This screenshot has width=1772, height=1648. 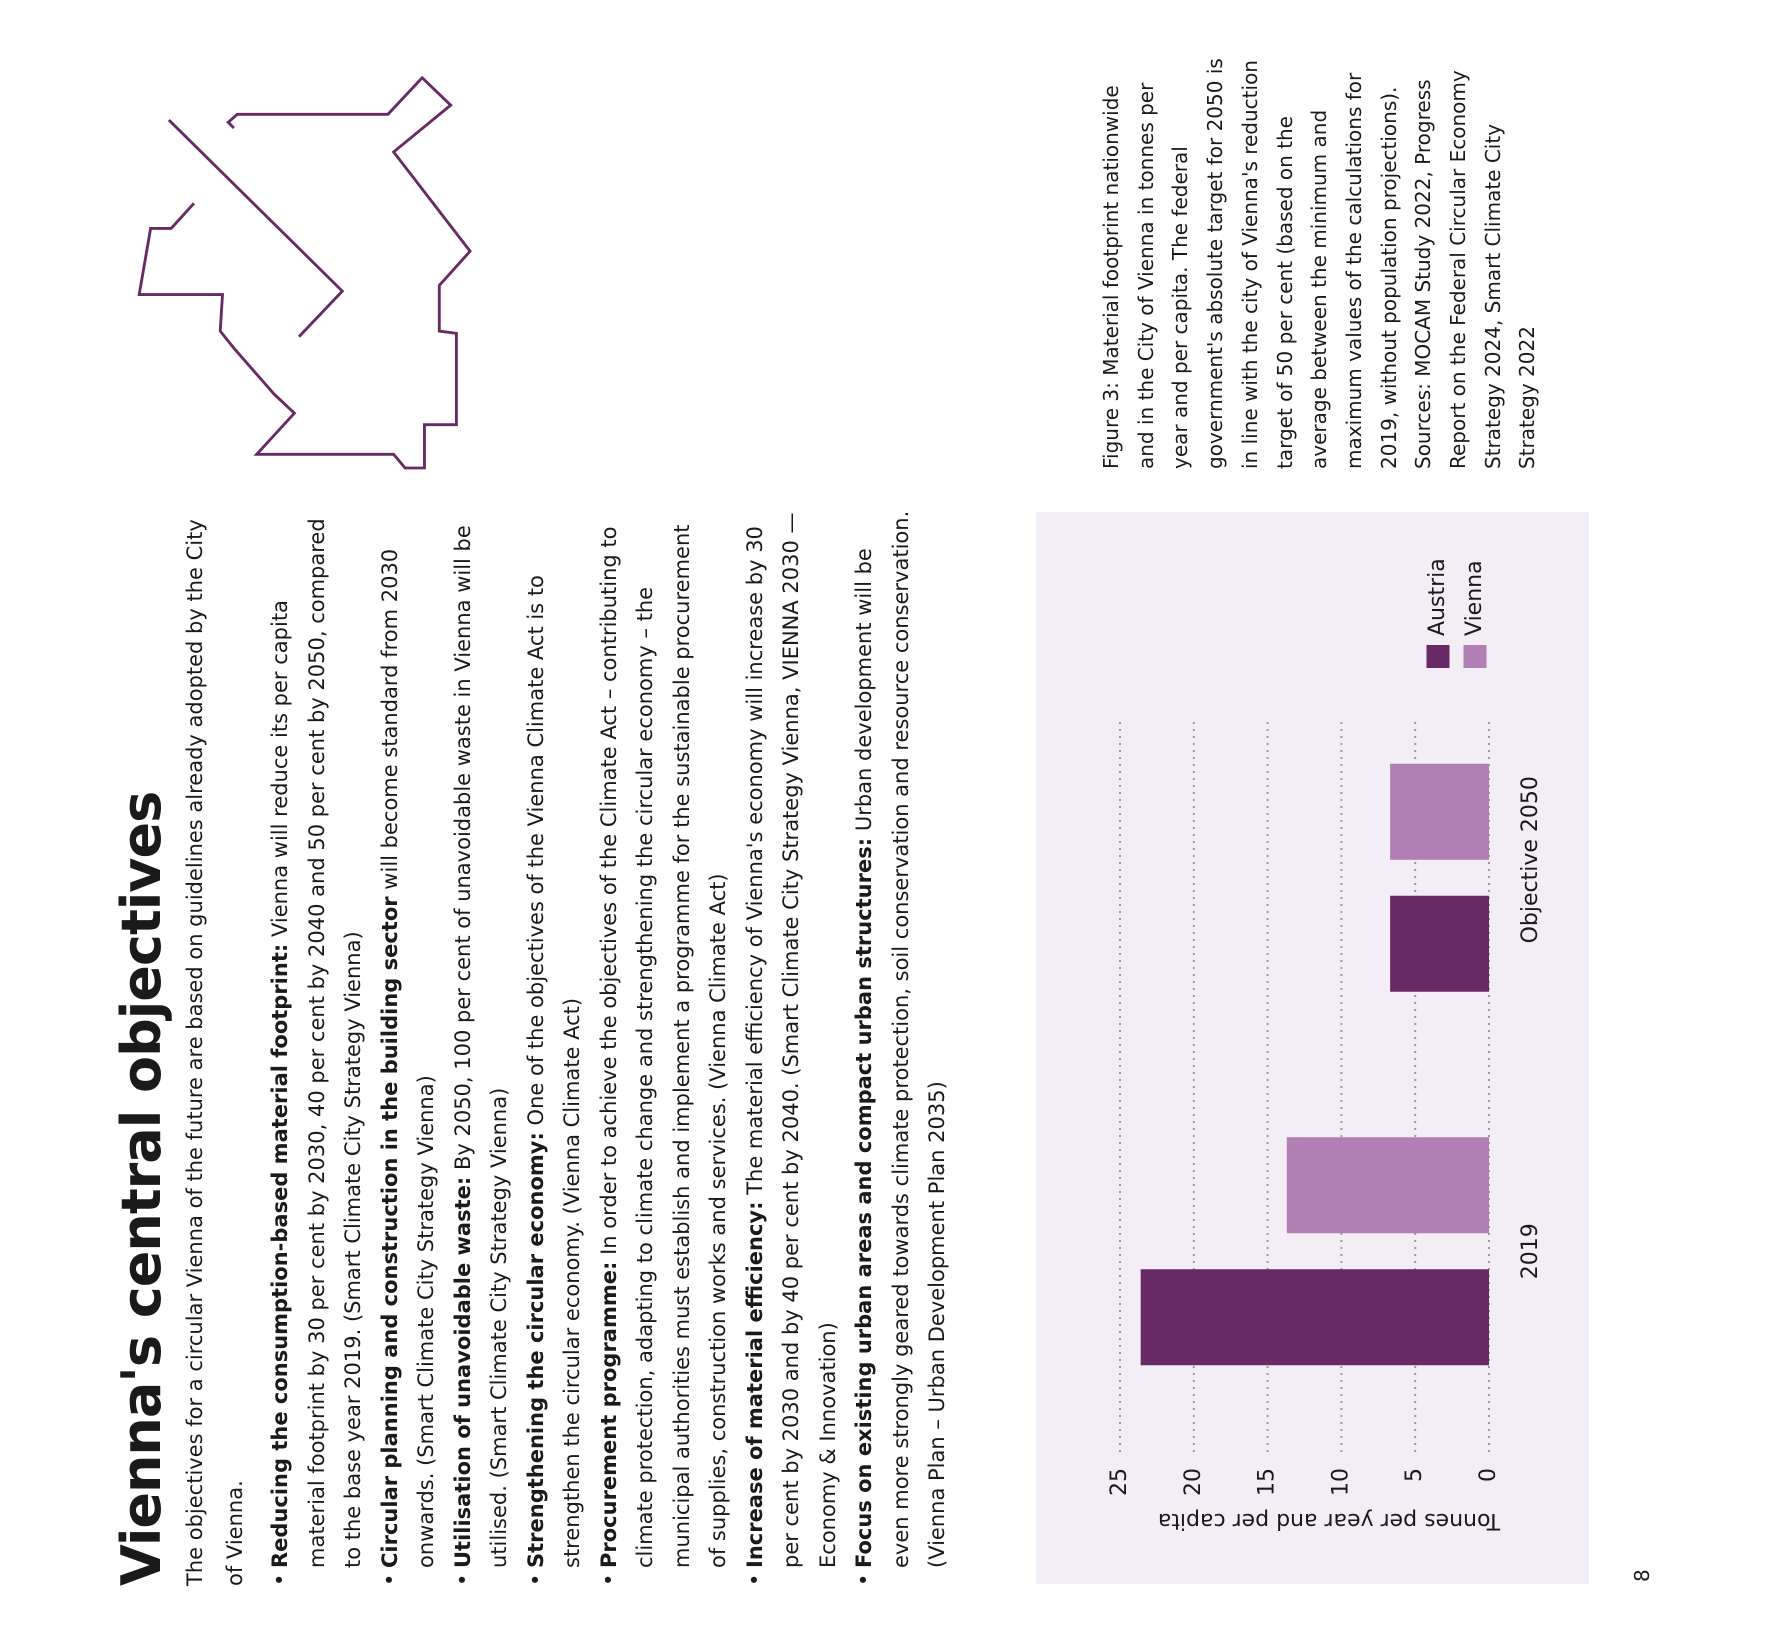 What do you see at coordinates (1530, 1251) in the screenshot?
I see `x-tick-label: 2019` at bounding box center [1530, 1251].